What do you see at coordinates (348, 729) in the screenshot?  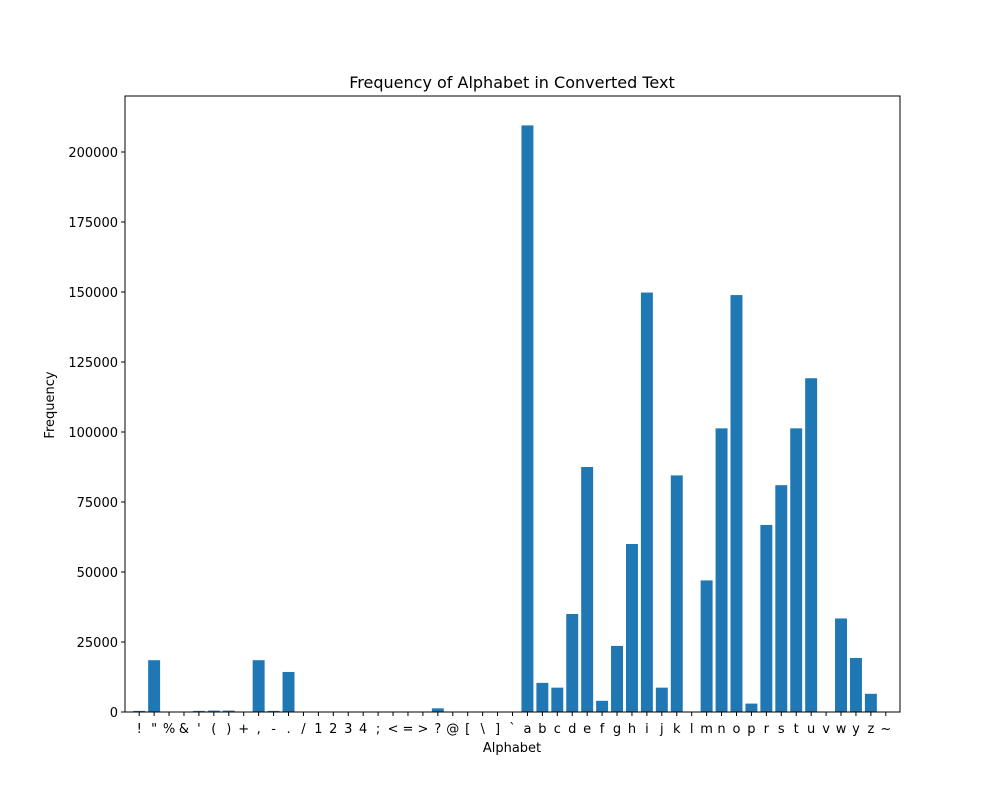 I see `x-tick-label: 3` at bounding box center [348, 729].